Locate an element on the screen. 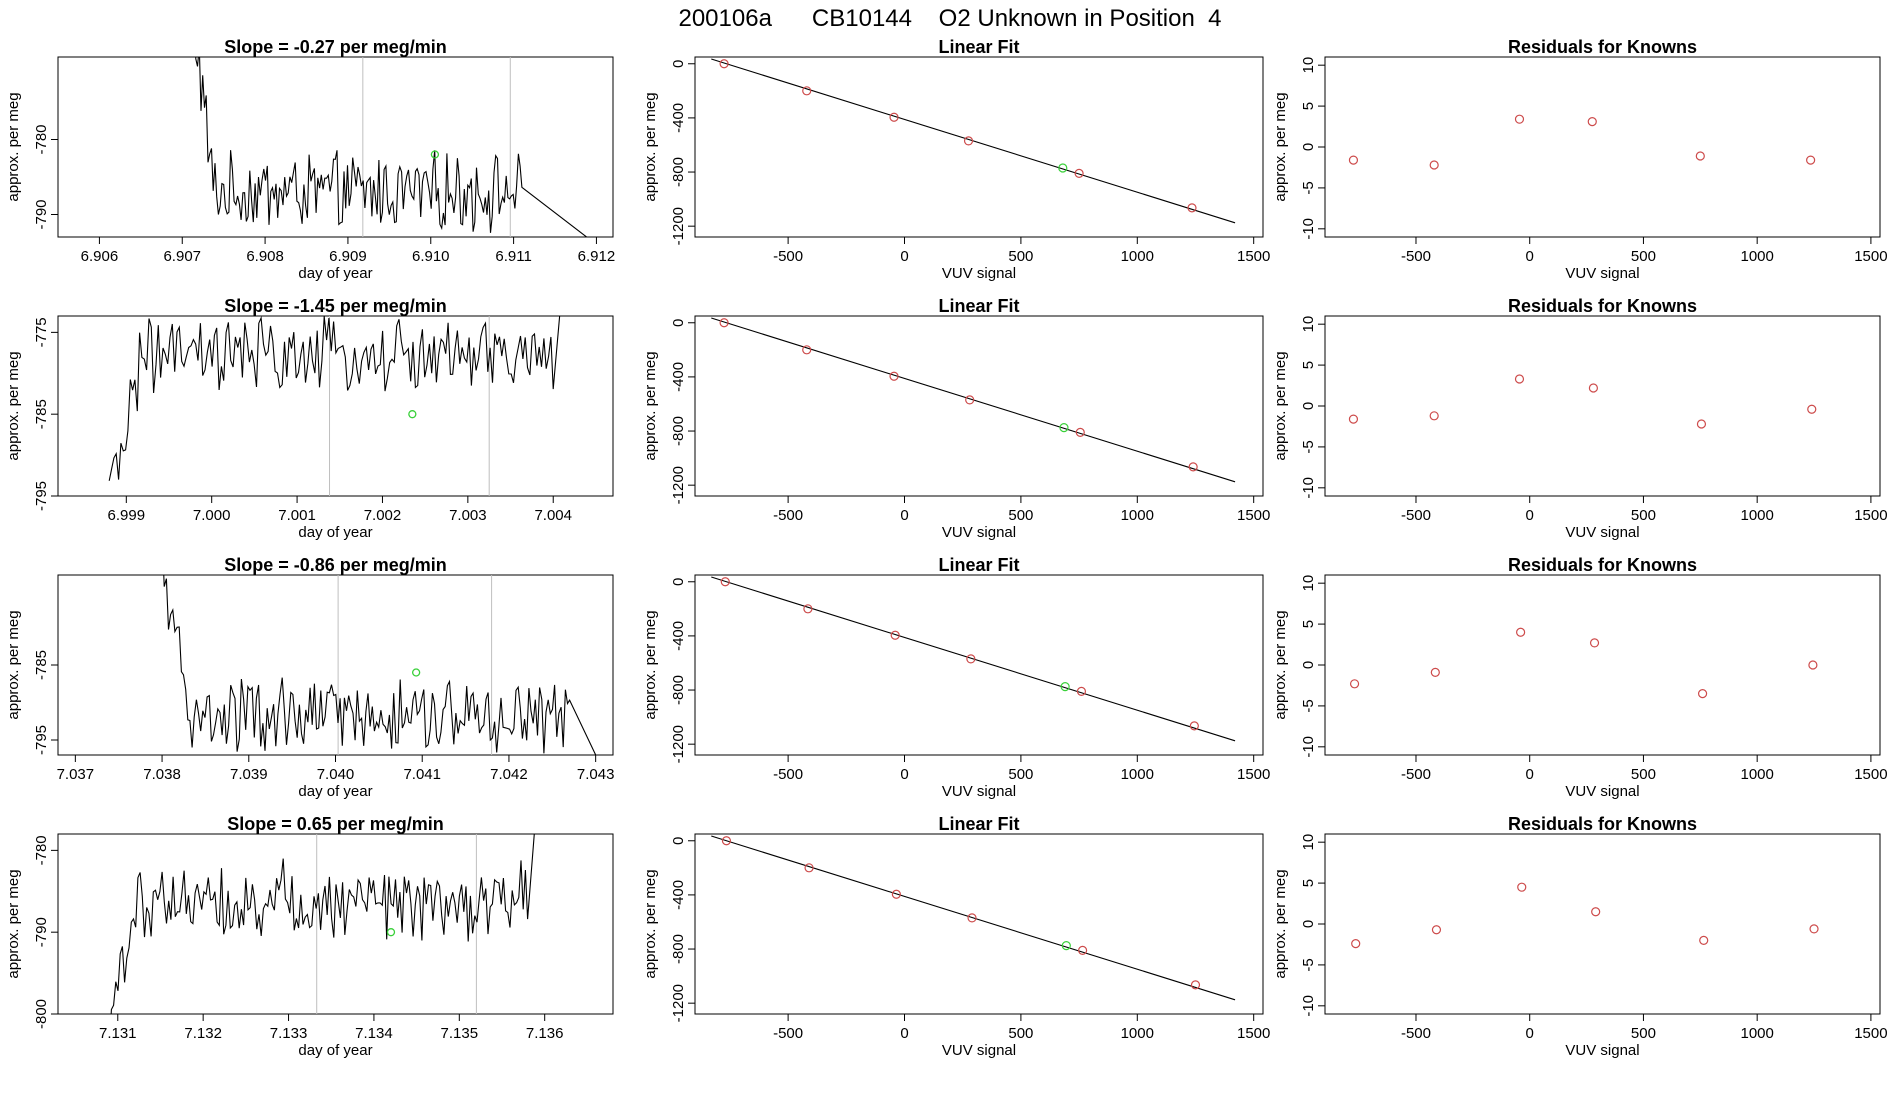  y-tick-label: -5 is located at coordinates (1308, 187).